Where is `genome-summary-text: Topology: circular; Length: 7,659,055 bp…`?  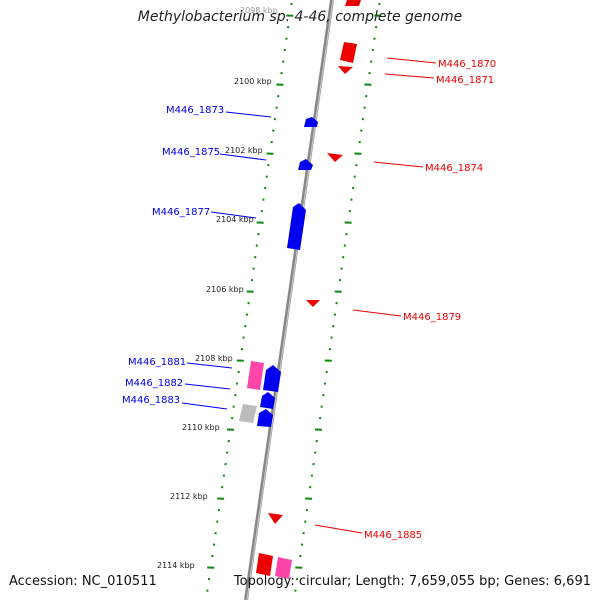 genome-summary-text: Topology: circular; Length: 7,659,055 bp… is located at coordinates (412, 581).